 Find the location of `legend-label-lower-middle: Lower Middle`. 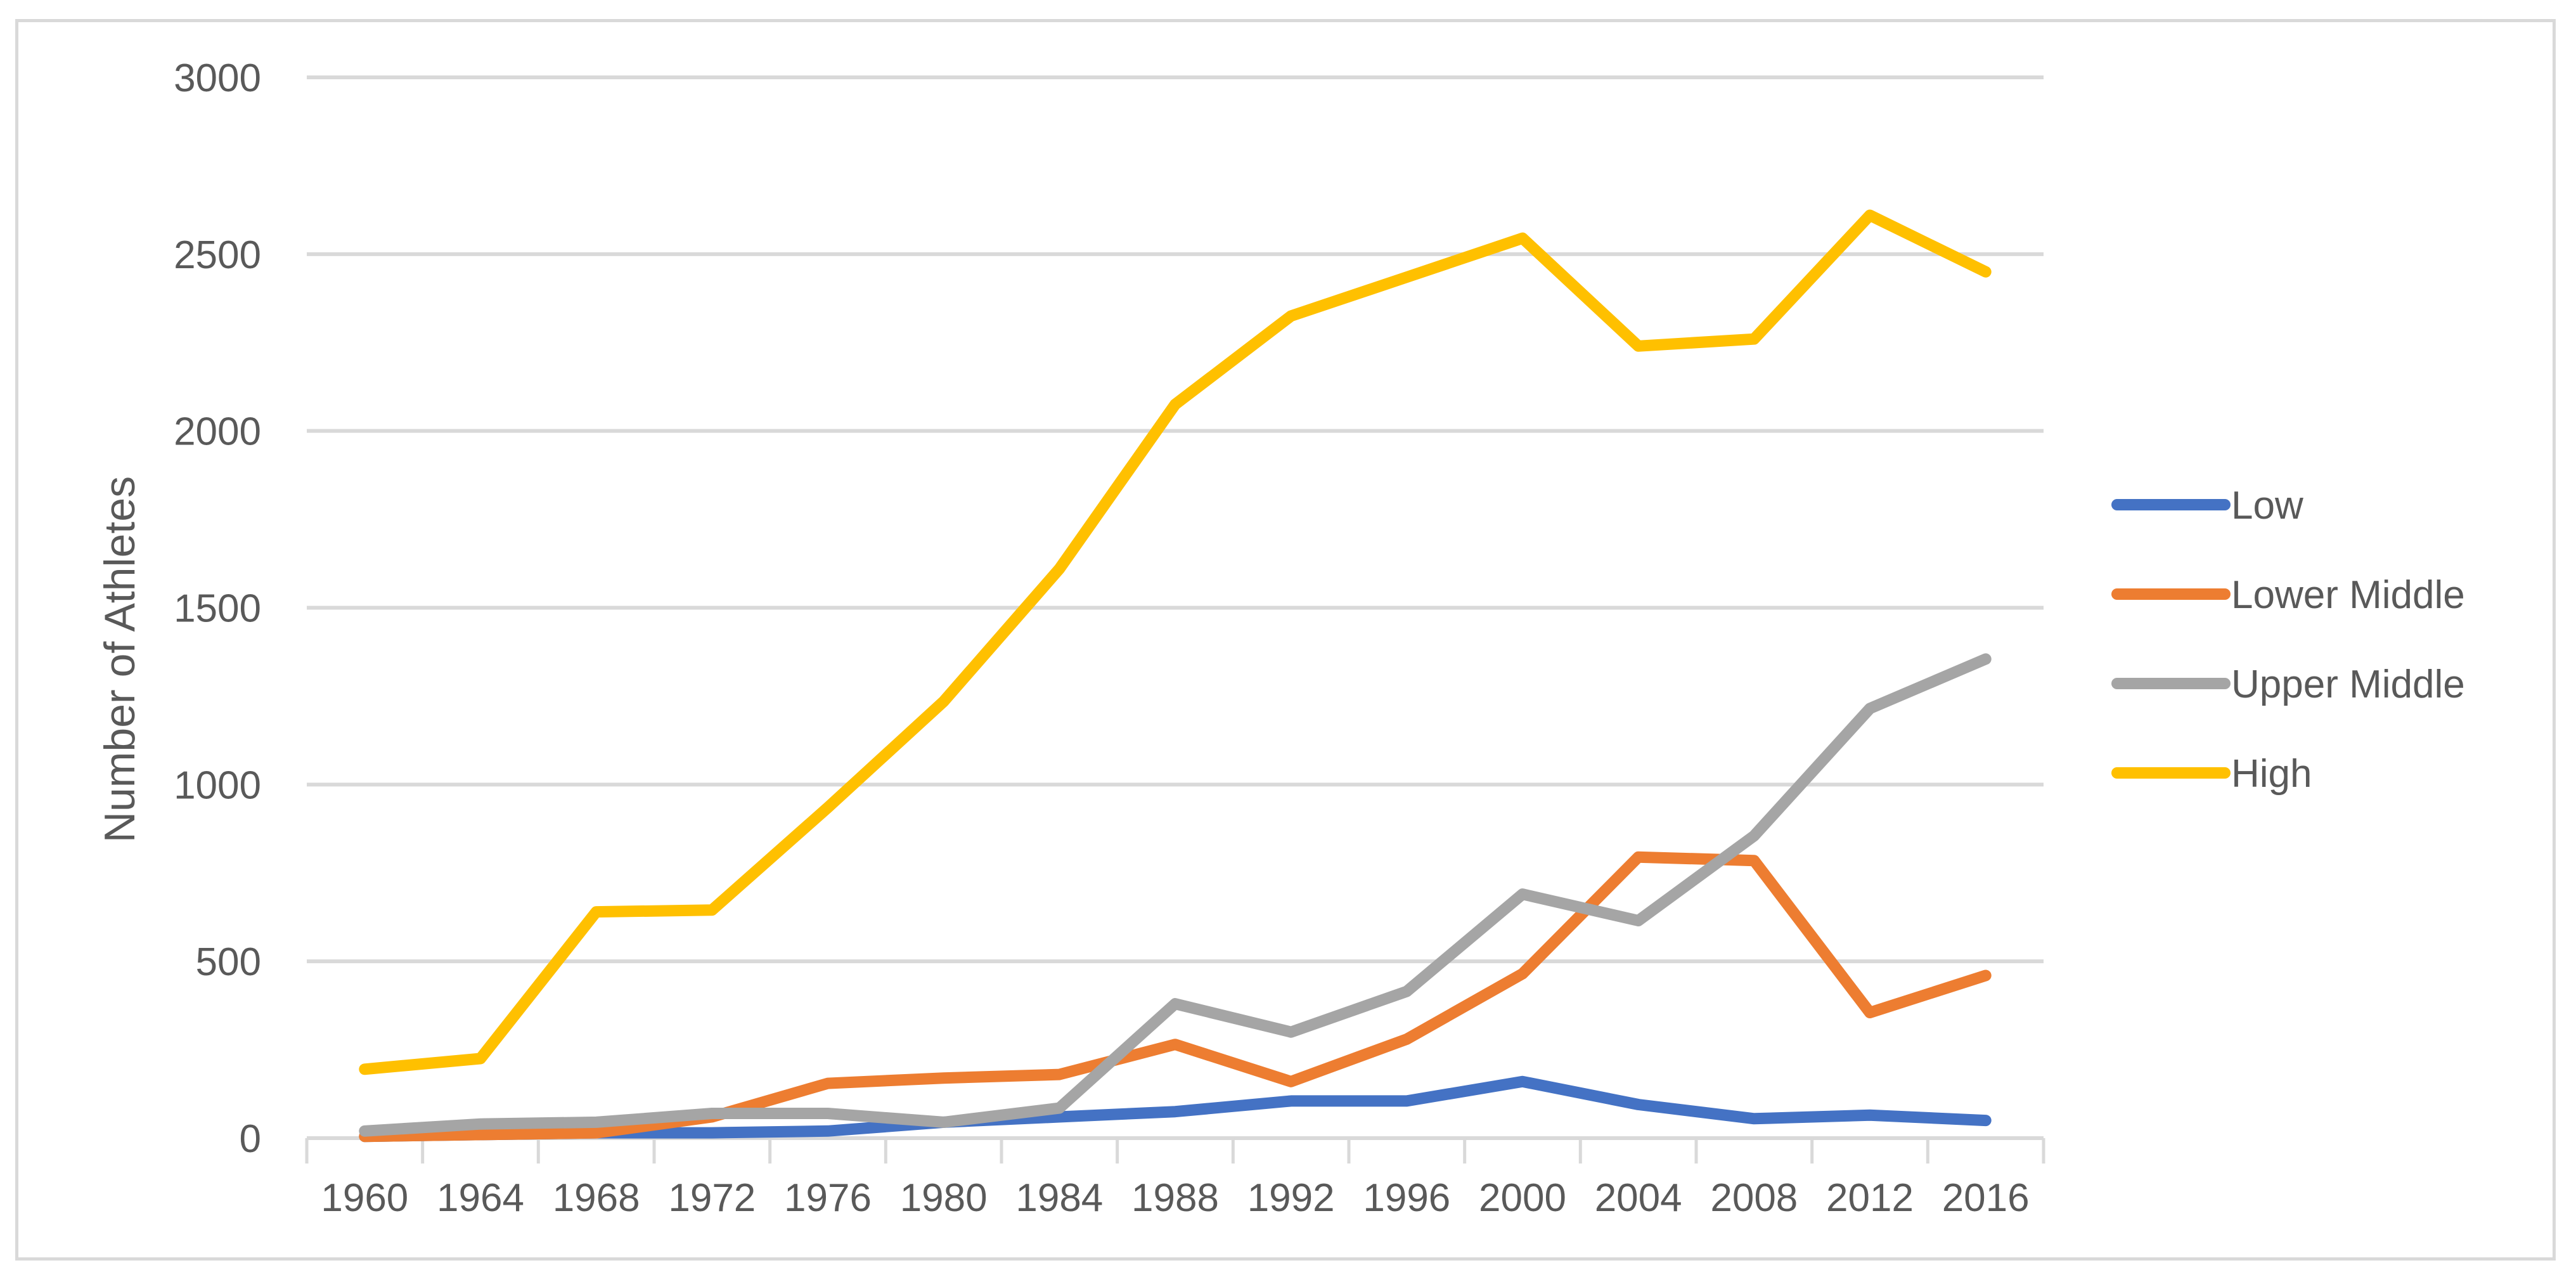

legend-label-lower-middle: Lower Middle is located at coordinates (2348, 595).